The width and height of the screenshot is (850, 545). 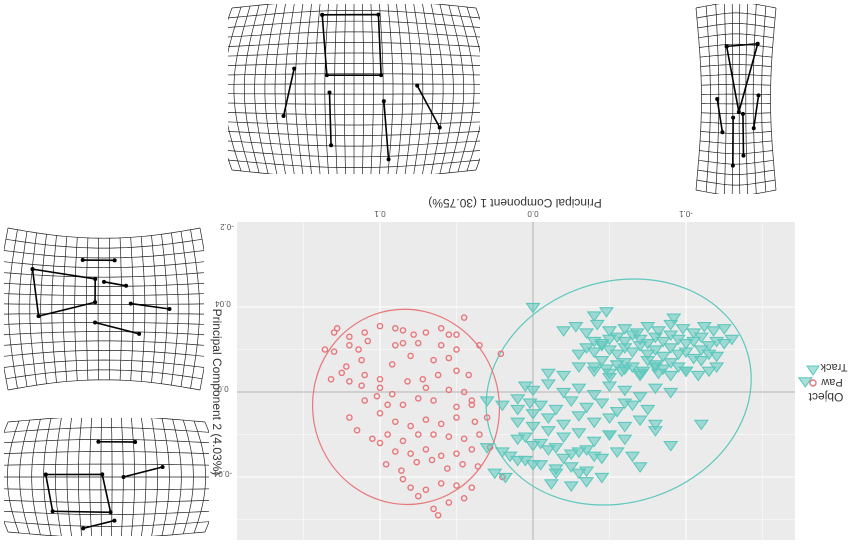 I want to click on legend-key-paw, so click(x=813, y=383).